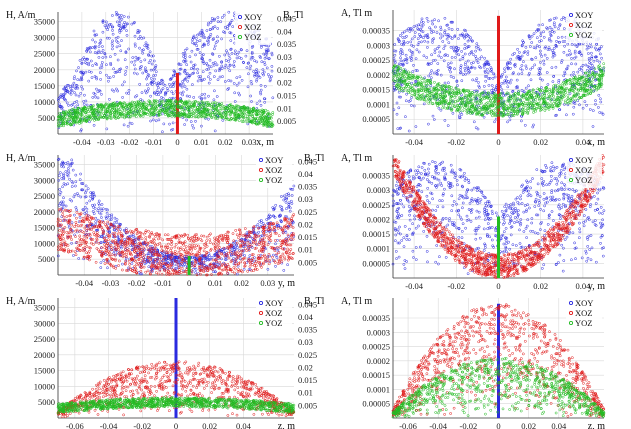  Describe the element at coordinates (307, 237) in the screenshot. I see `y2-tick-label: 0.015` at that location.